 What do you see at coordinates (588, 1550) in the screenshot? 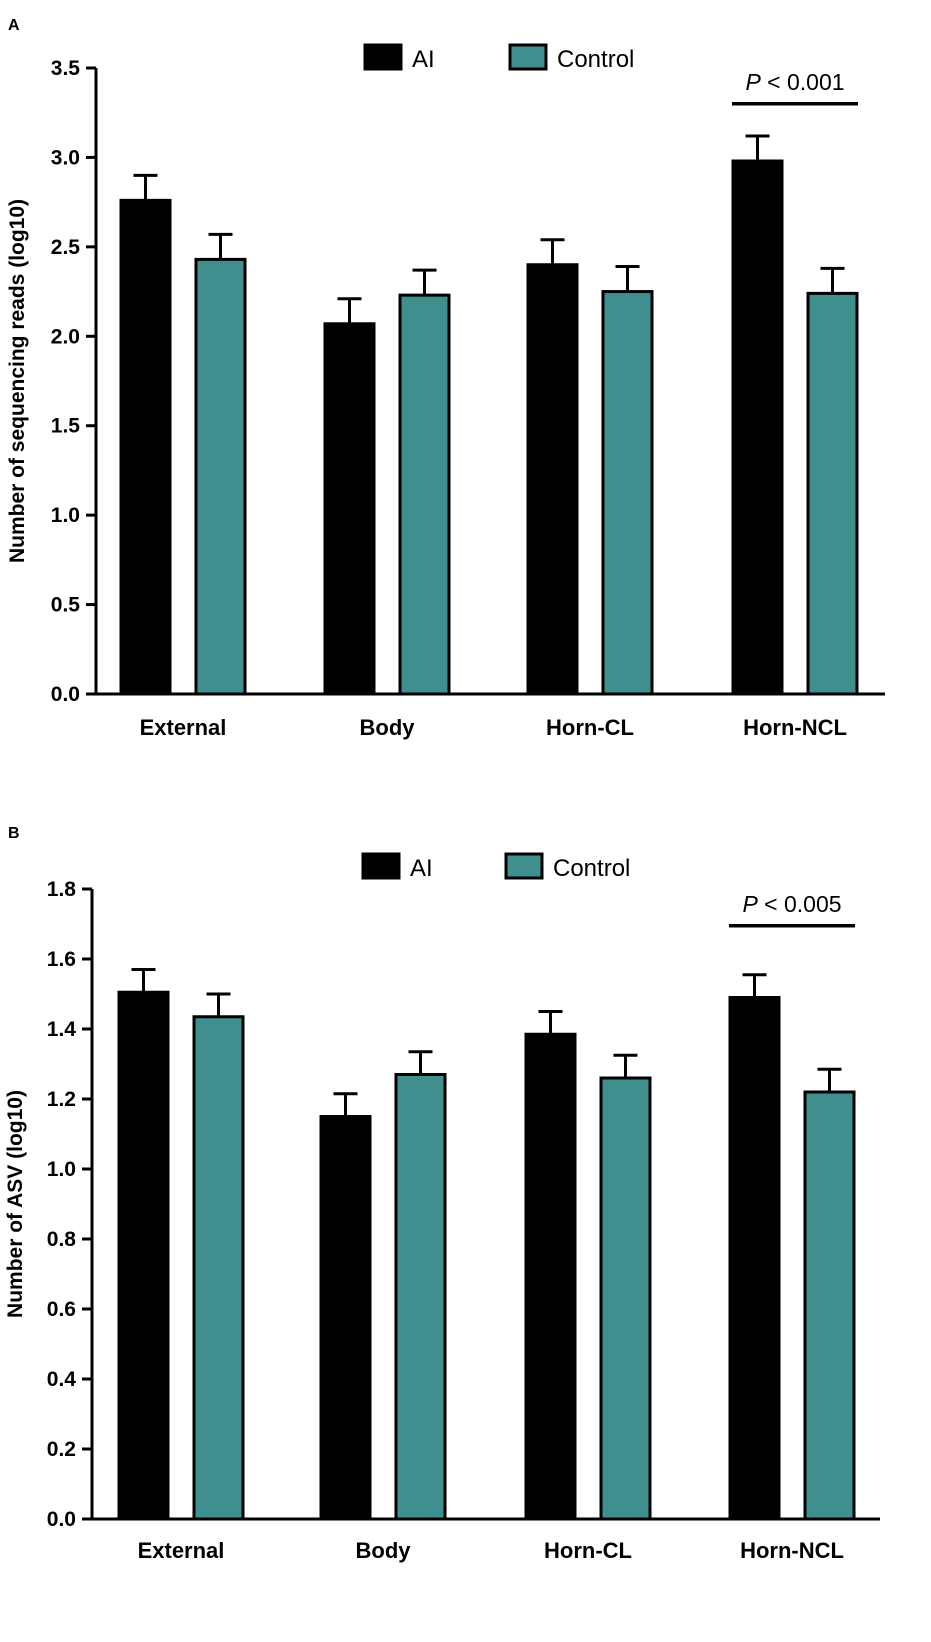
I see `chart-b-x-tick-label-2: Horn-CL` at bounding box center [588, 1550].